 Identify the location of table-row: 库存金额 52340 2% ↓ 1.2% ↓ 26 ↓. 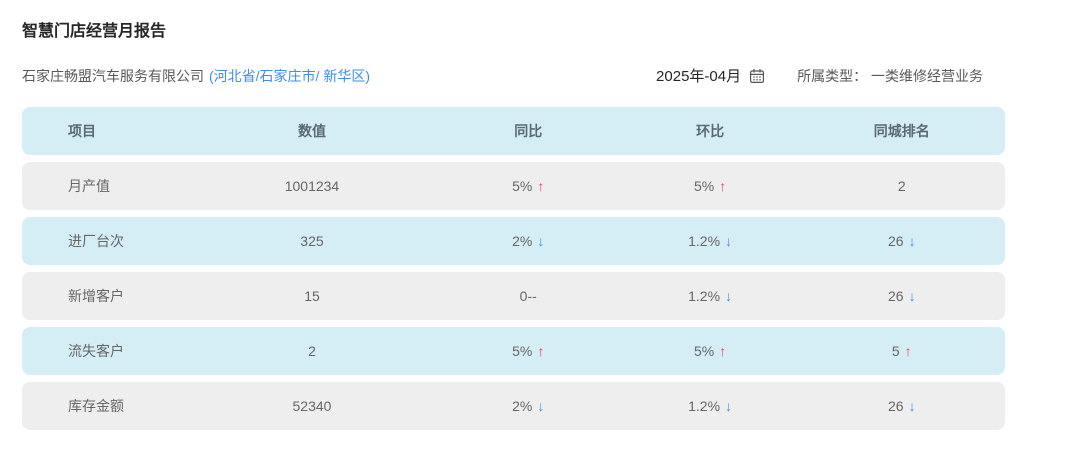
(513, 406).